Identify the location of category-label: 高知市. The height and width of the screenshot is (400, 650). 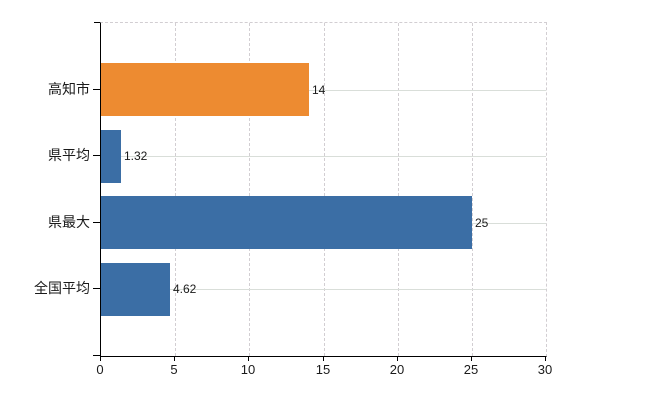
(69, 89).